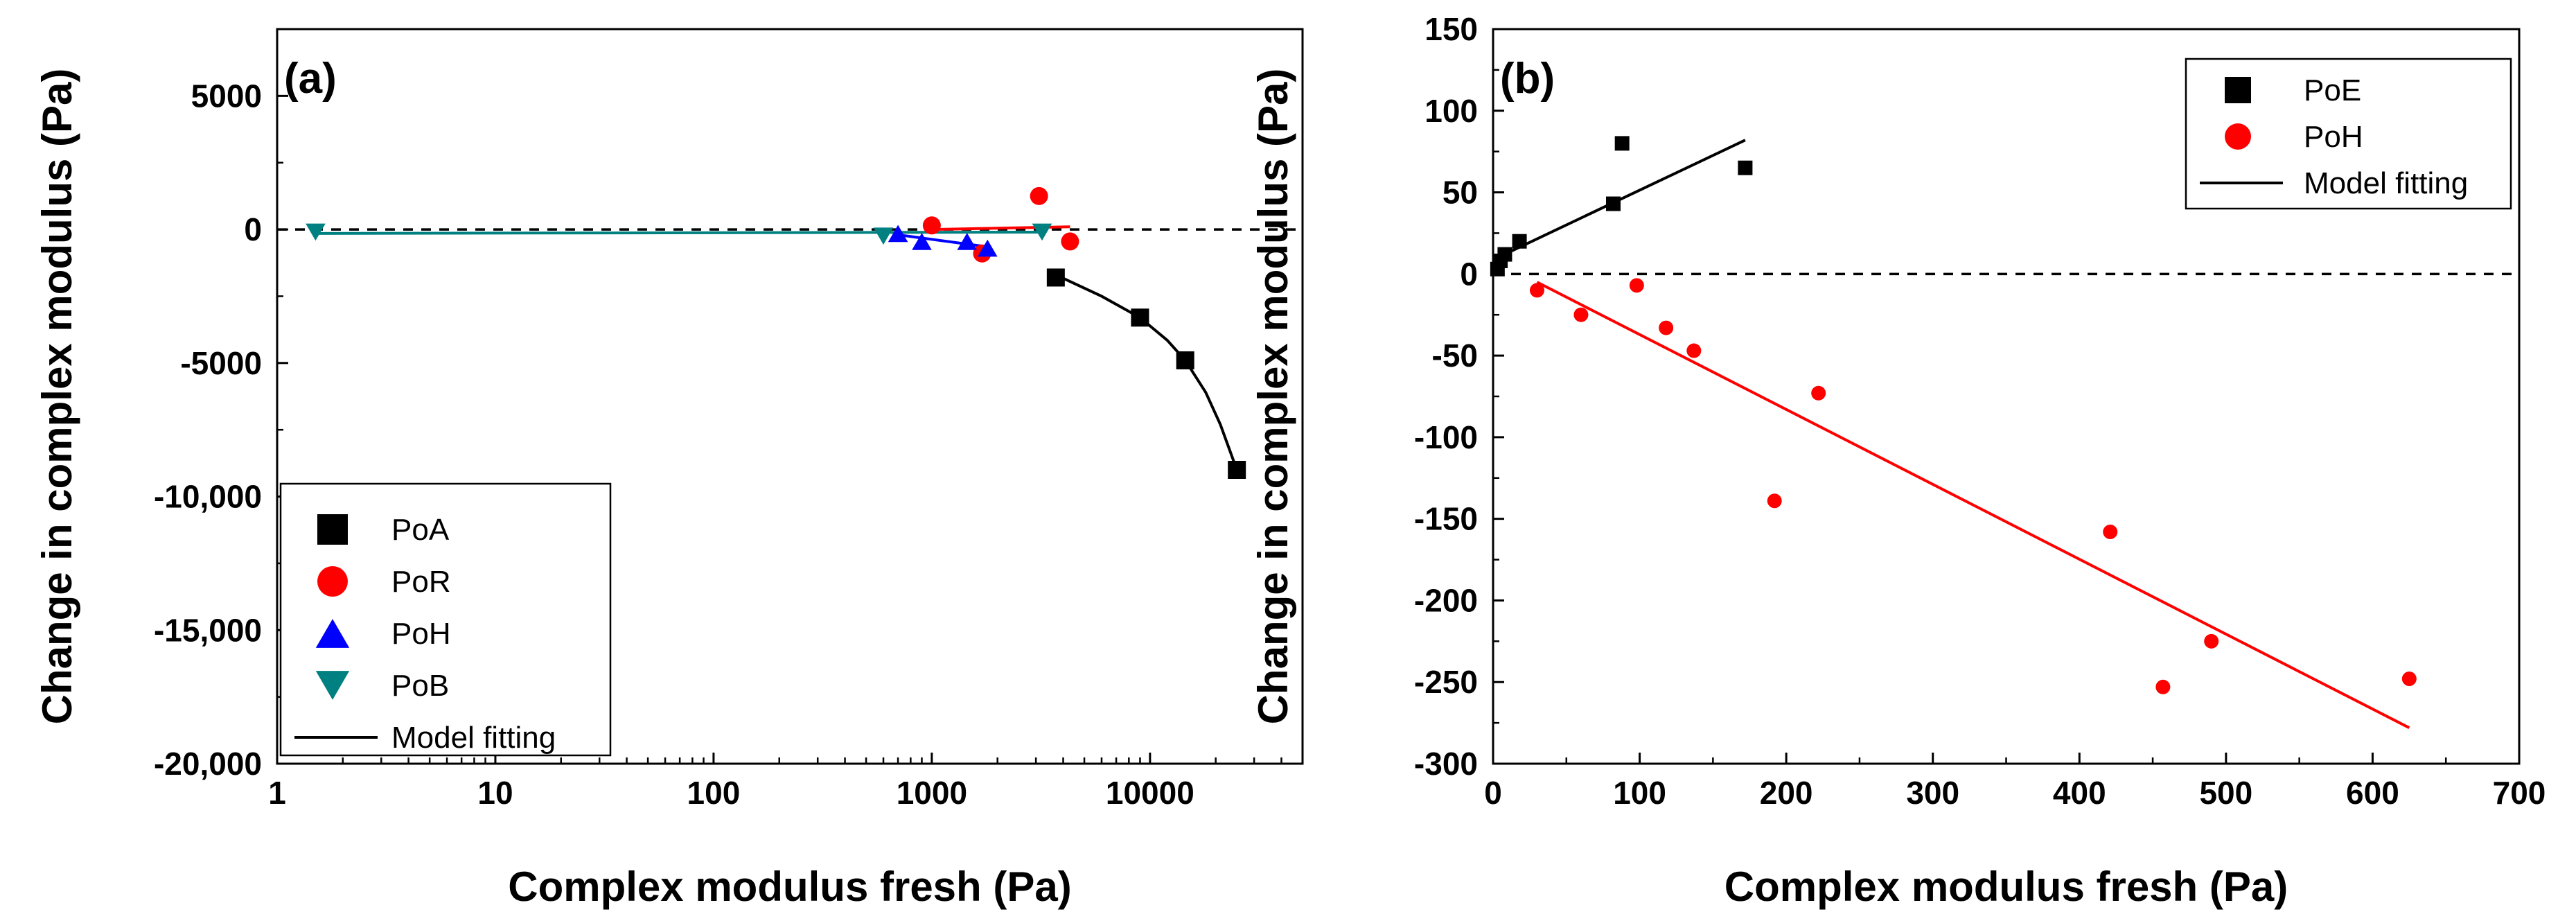 This screenshot has width=2576, height=921. Describe the element at coordinates (310, 79) in the screenshot. I see `a-panel-label: (a)` at that location.